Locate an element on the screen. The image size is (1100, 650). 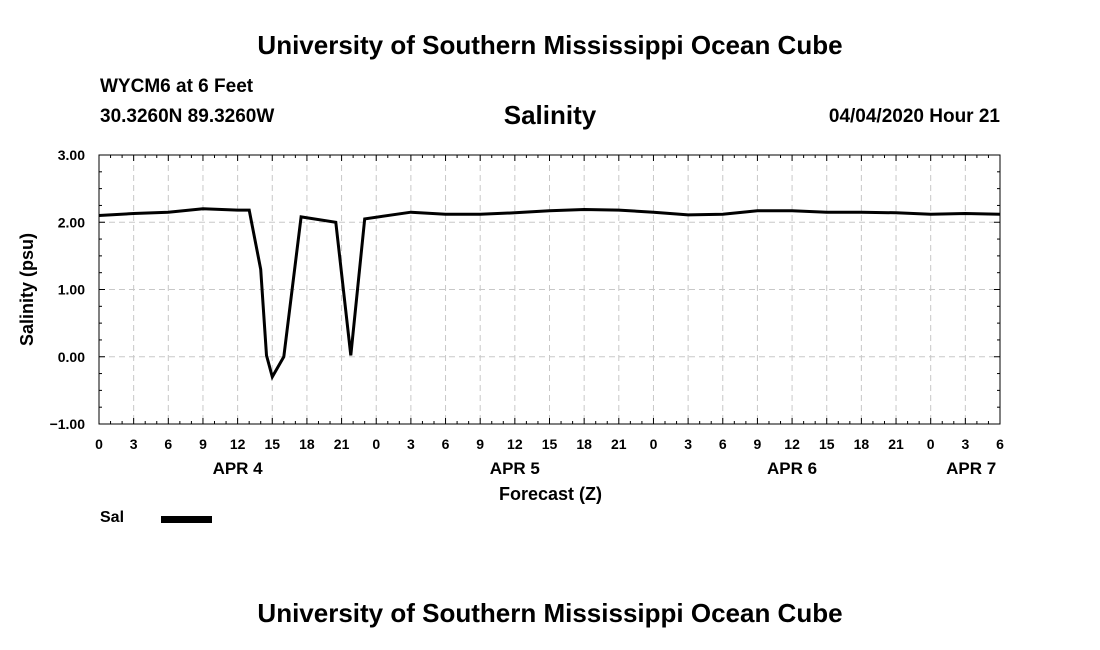
legend-label: Sal is located at coordinates (112, 517).